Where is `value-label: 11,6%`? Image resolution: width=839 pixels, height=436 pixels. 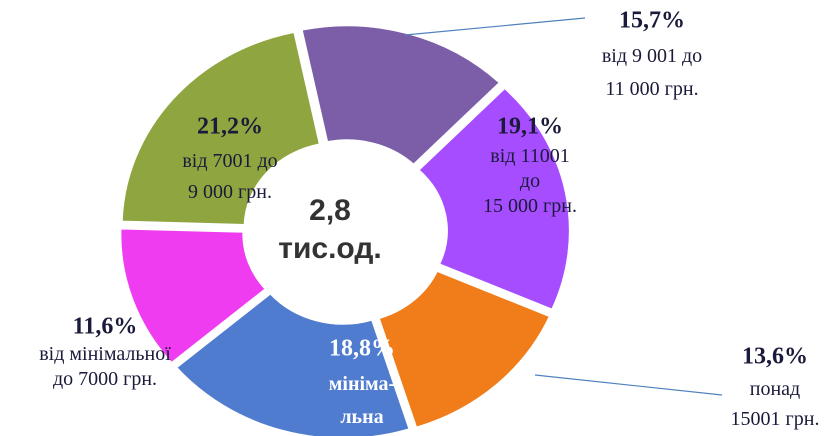 value-label: 11,6% is located at coordinates (105, 327).